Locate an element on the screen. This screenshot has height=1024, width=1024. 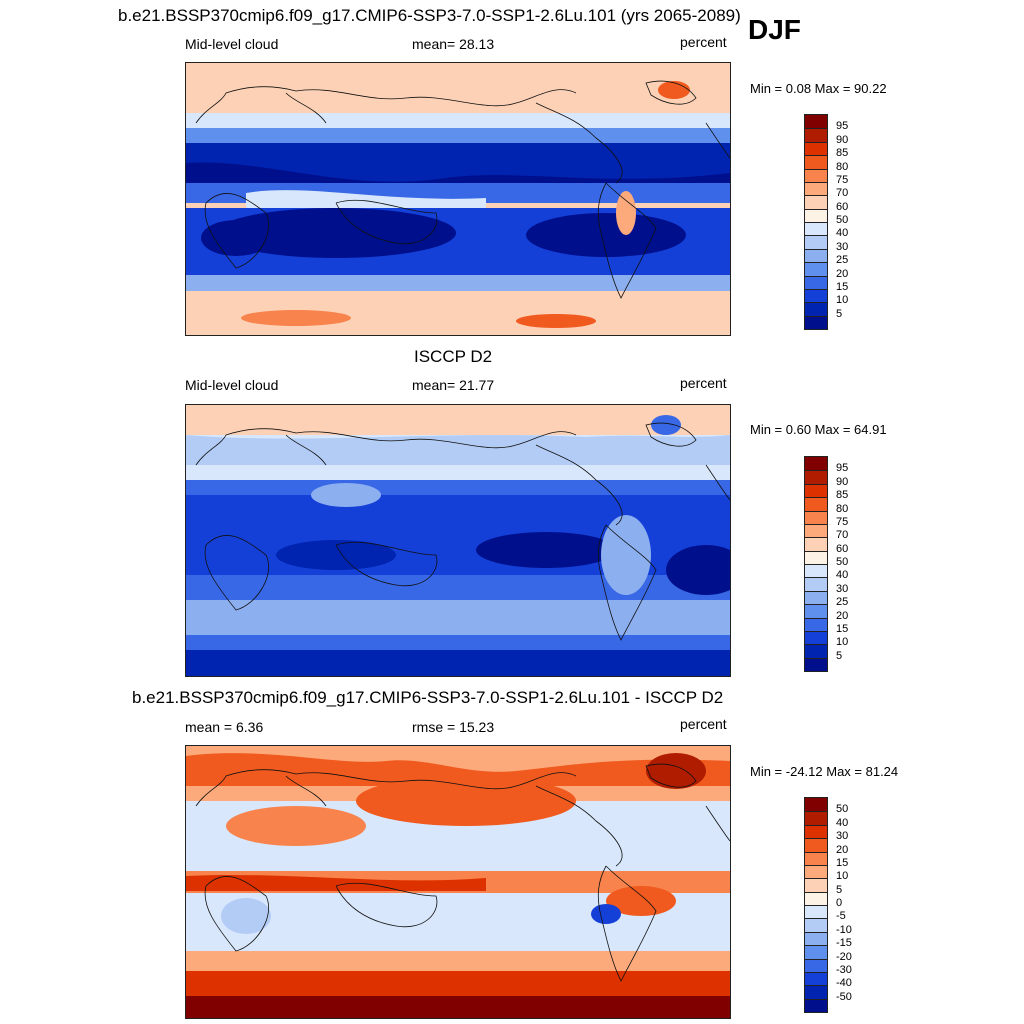
panel3-colorbar is located at coordinates (816, 905).